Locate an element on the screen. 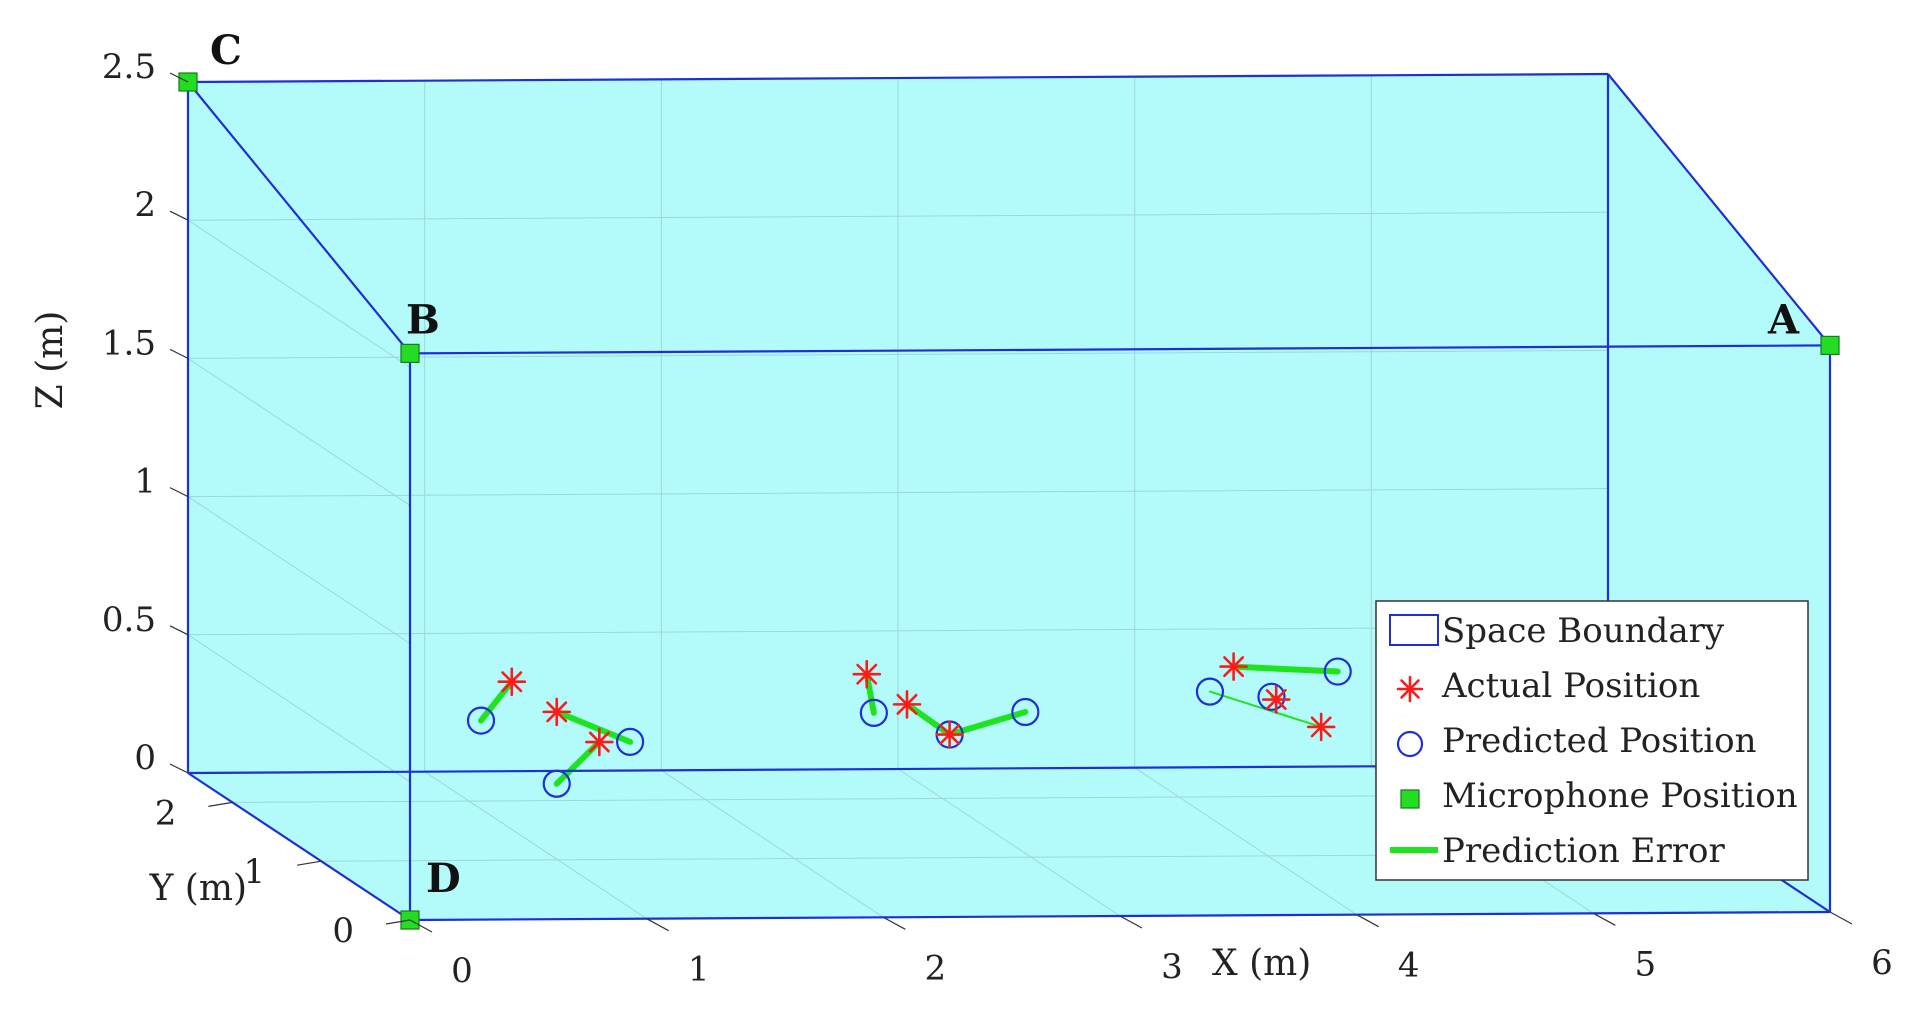 Image resolution: width=1906 pixels, height=1011 pixels. actual-markers is located at coordinates (916, 704).